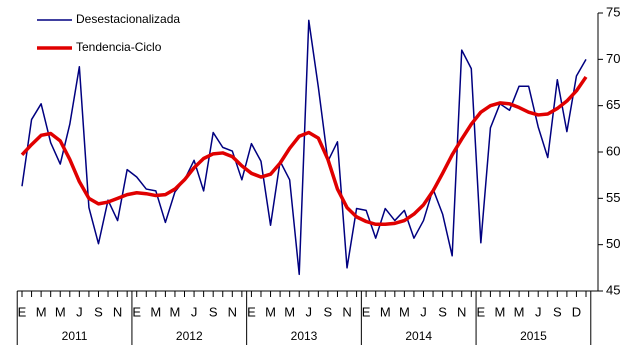 Image resolution: width=637 pixels, height=345 pixels. What do you see at coordinates (75, 336) in the screenshot?
I see `year-label: 2011` at bounding box center [75, 336].